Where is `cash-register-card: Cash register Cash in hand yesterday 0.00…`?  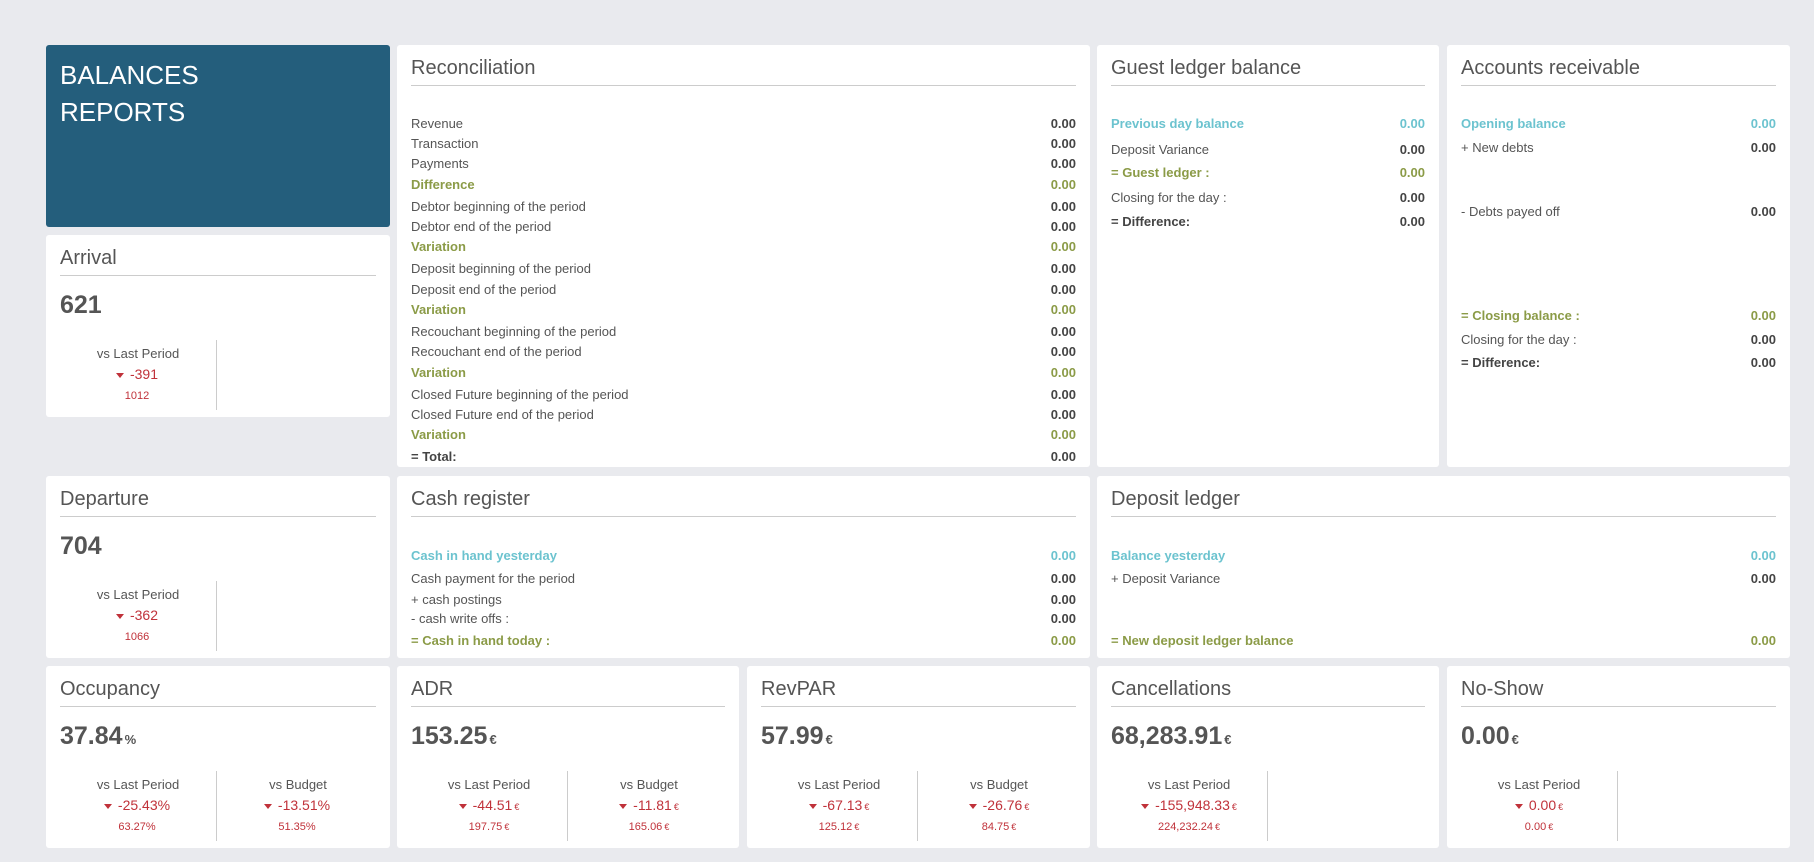
cash-register-card: Cash register Cash in hand yesterday 0.00… is located at coordinates (743, 567).